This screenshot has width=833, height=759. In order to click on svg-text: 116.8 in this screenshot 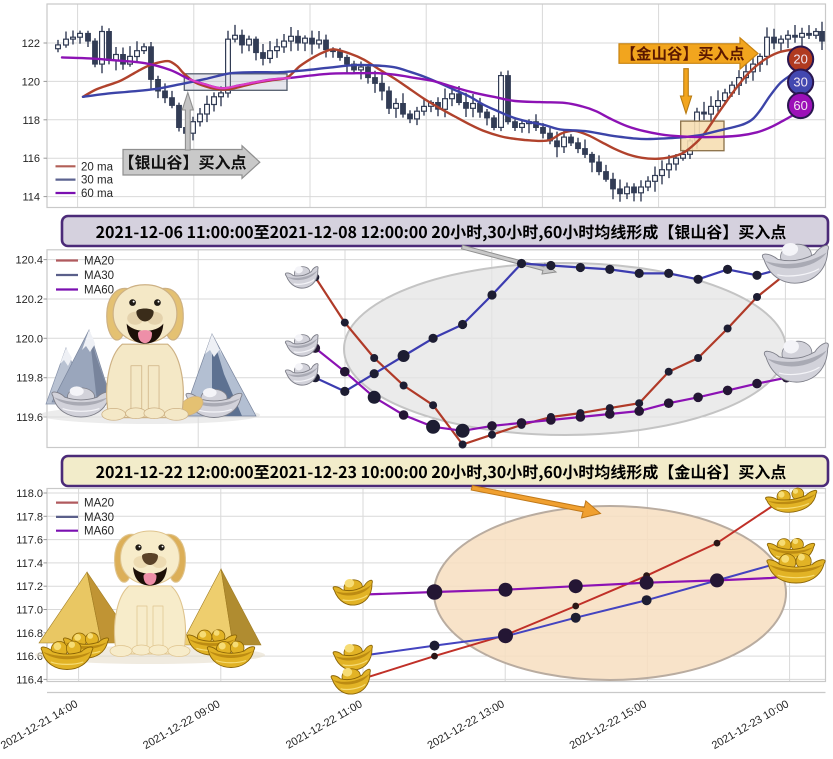, I will do `click(29, 634)`.